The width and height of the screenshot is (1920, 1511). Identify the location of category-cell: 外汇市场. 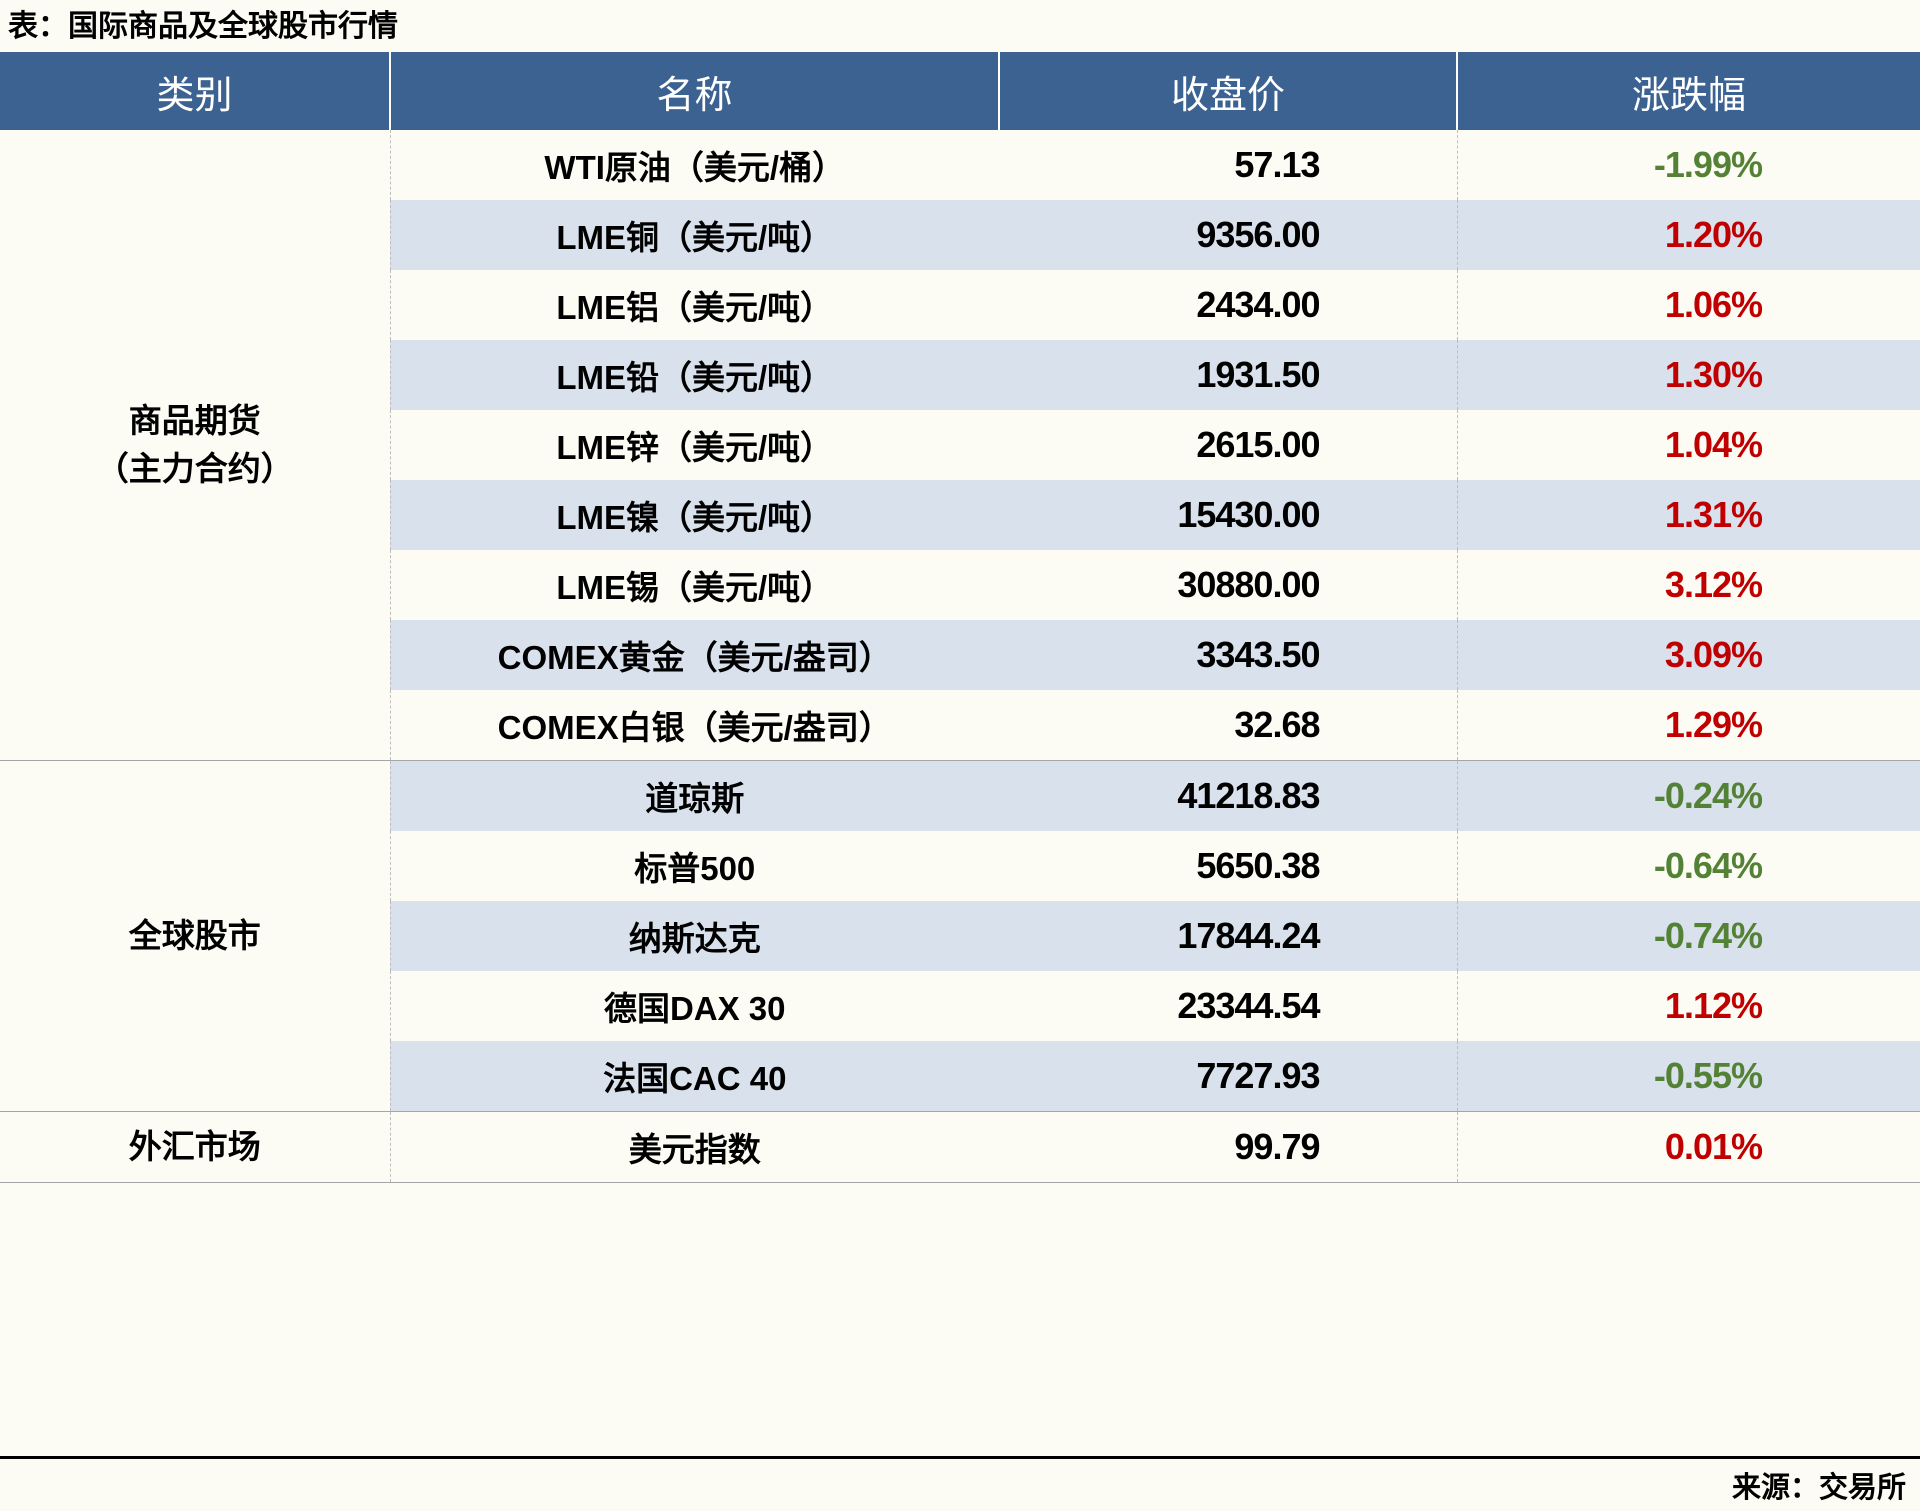
(195, 1147).